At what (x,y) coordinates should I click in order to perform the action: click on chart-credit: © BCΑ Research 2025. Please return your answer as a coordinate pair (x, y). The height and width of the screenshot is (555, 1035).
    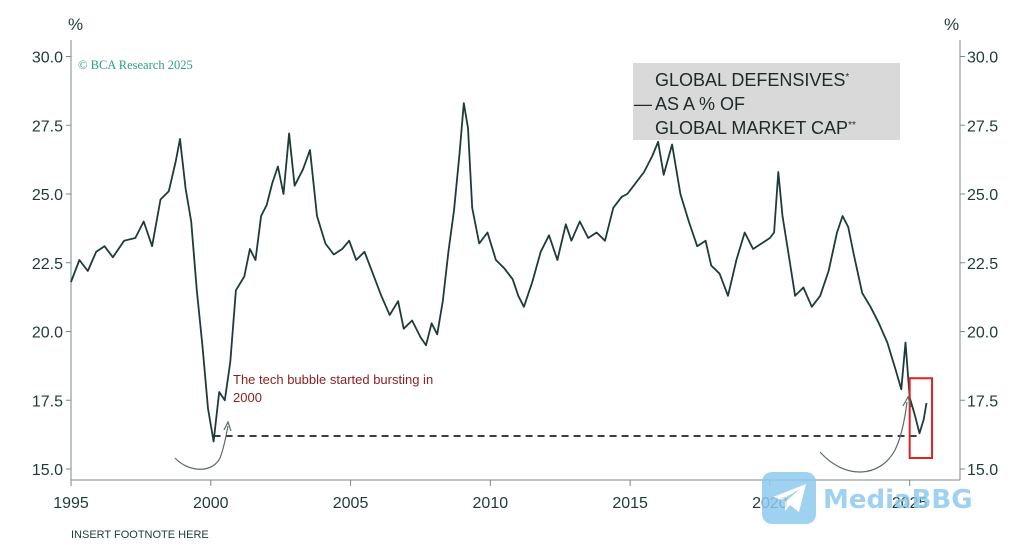
    Looking at the image, I should click on (135, 65).